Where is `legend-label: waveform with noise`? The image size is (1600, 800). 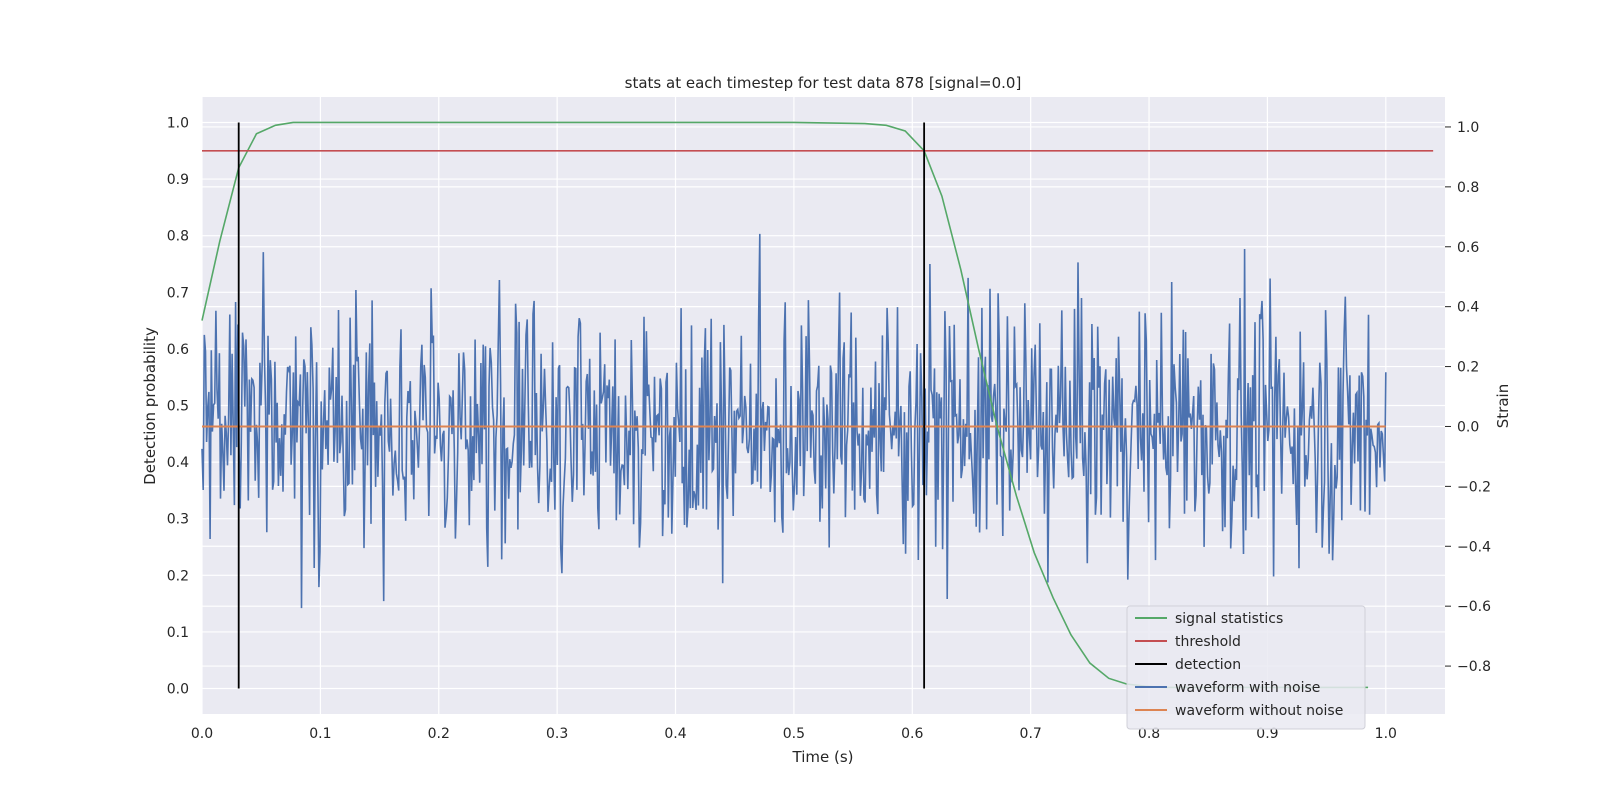 legend-label: waveform with noise is located at coordinates (1247, 688).